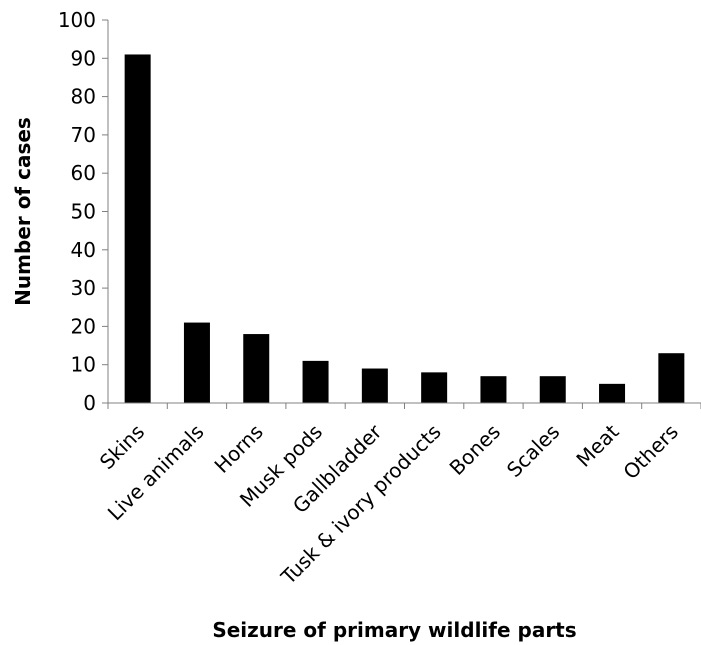 This screenshot has width=701, height=645. What do you see at coordinates (493, 389) in the screenshot?
I see `bar-bones` at bounding box center [493, 389].